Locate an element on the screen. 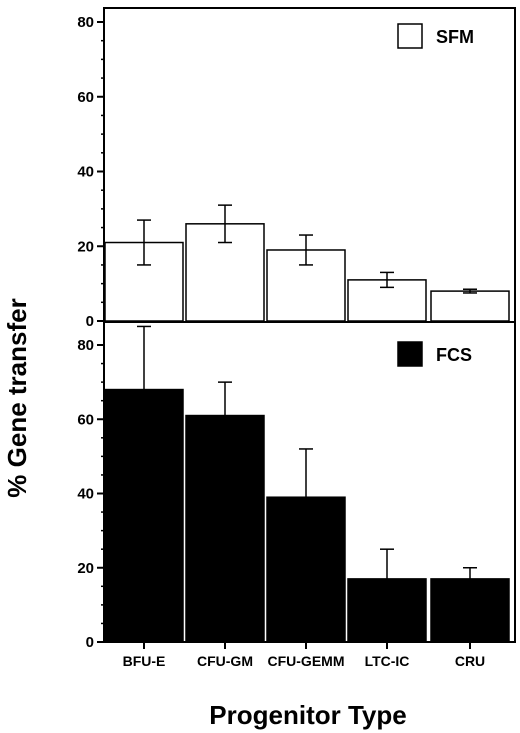  sfm-legend-label: SFM is located at coordinates (455, 37).